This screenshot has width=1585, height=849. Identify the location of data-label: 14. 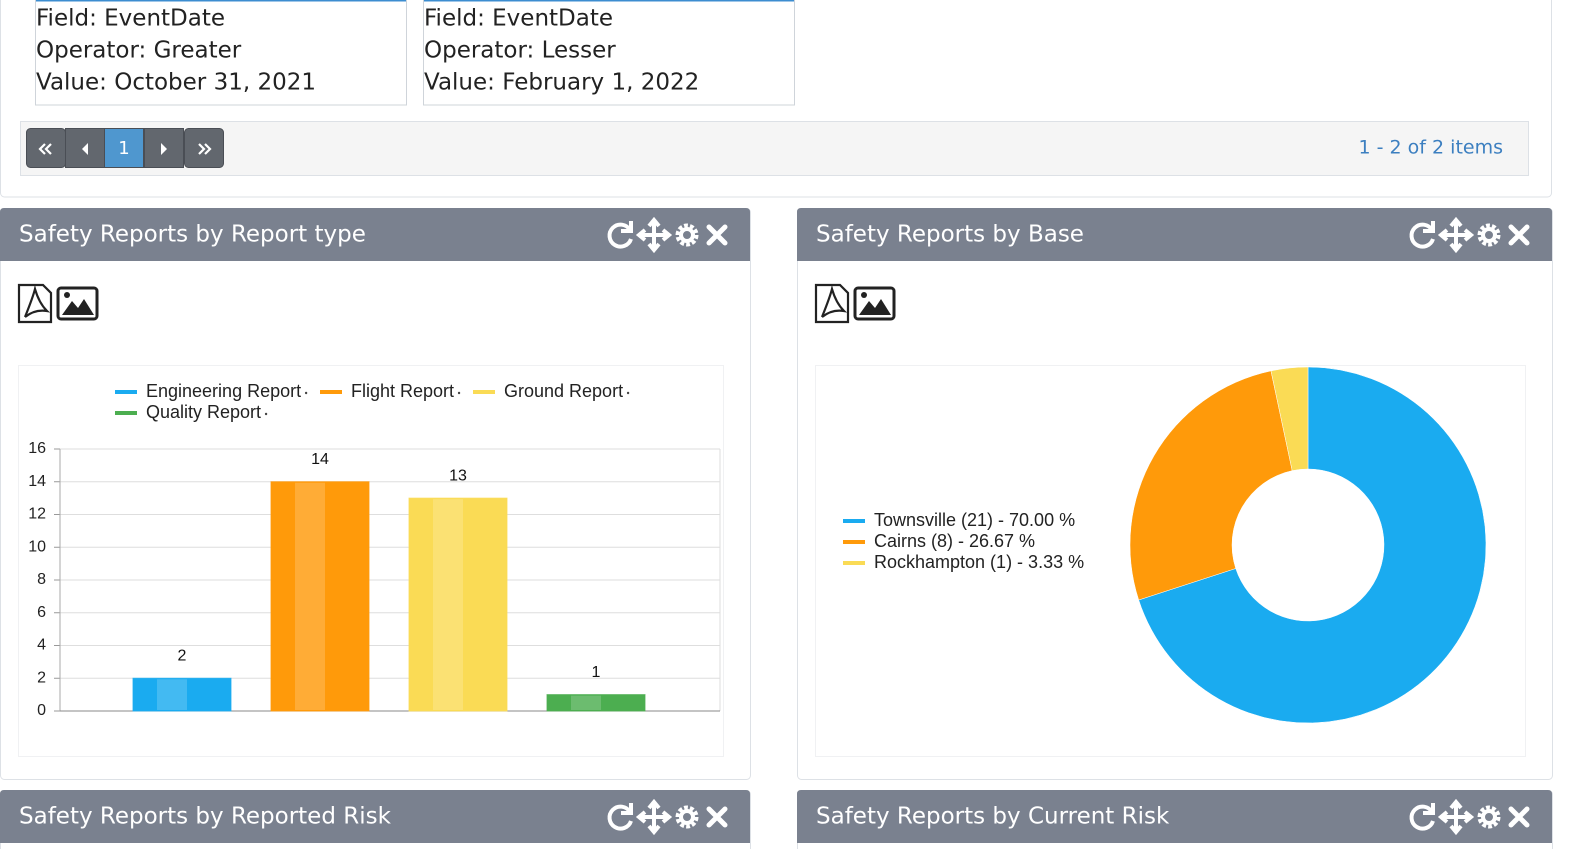
(320, 459).